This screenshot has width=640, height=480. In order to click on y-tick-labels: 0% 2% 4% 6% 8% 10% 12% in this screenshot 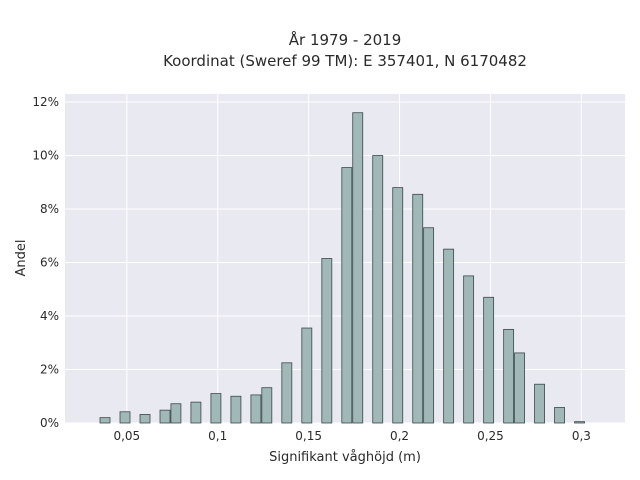, I will do `click(45, 262)`.